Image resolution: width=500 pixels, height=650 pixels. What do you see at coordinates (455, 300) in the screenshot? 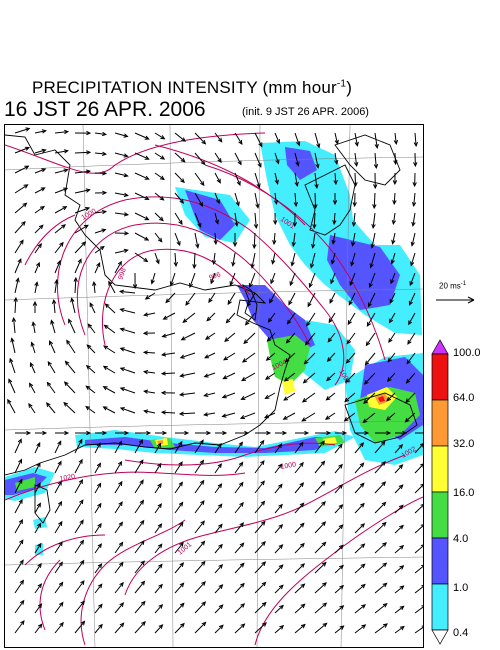
I see `wind-scale-arrow` at bounding box center [455, 300].